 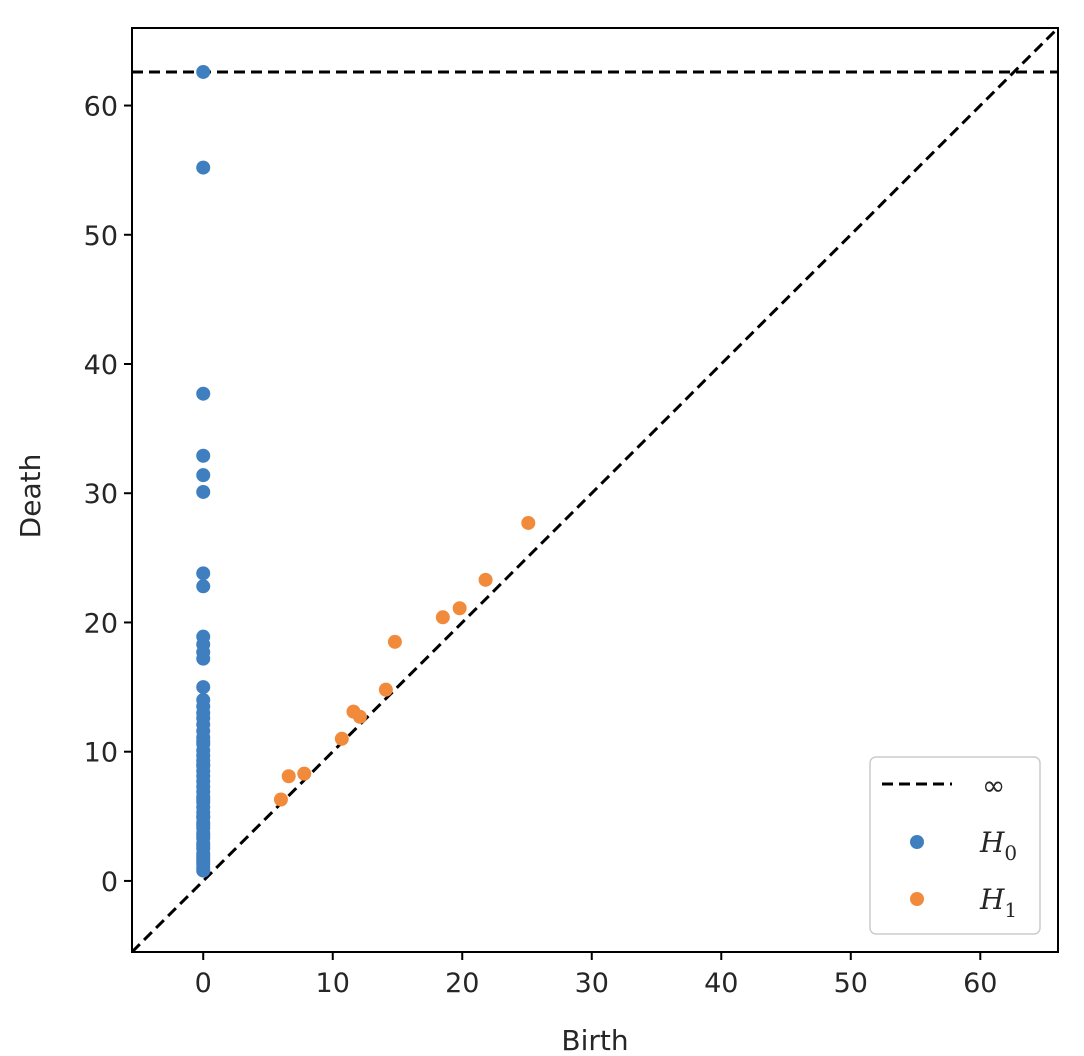 I want to click on y-tick-label: 40, so click(x=101, y=365).